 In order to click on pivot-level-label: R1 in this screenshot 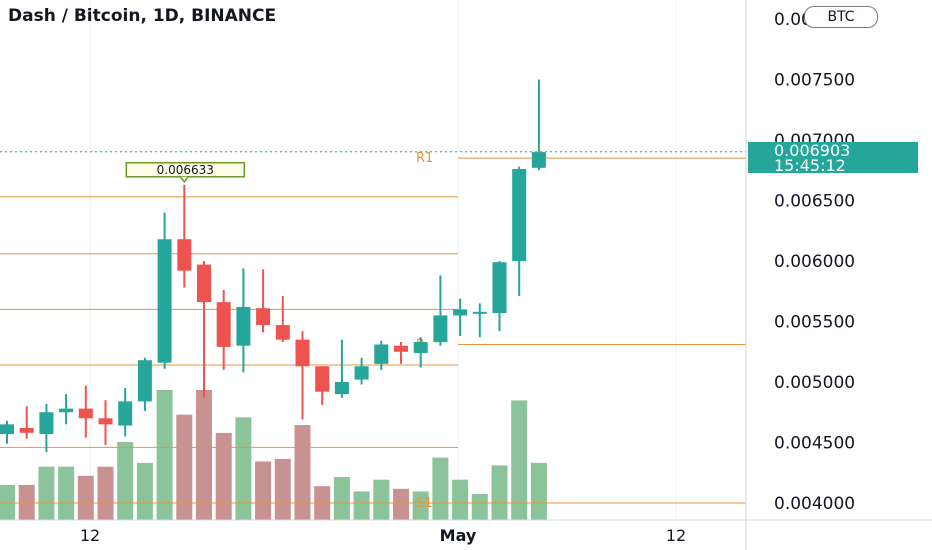, I will do `click(424, 158)`.